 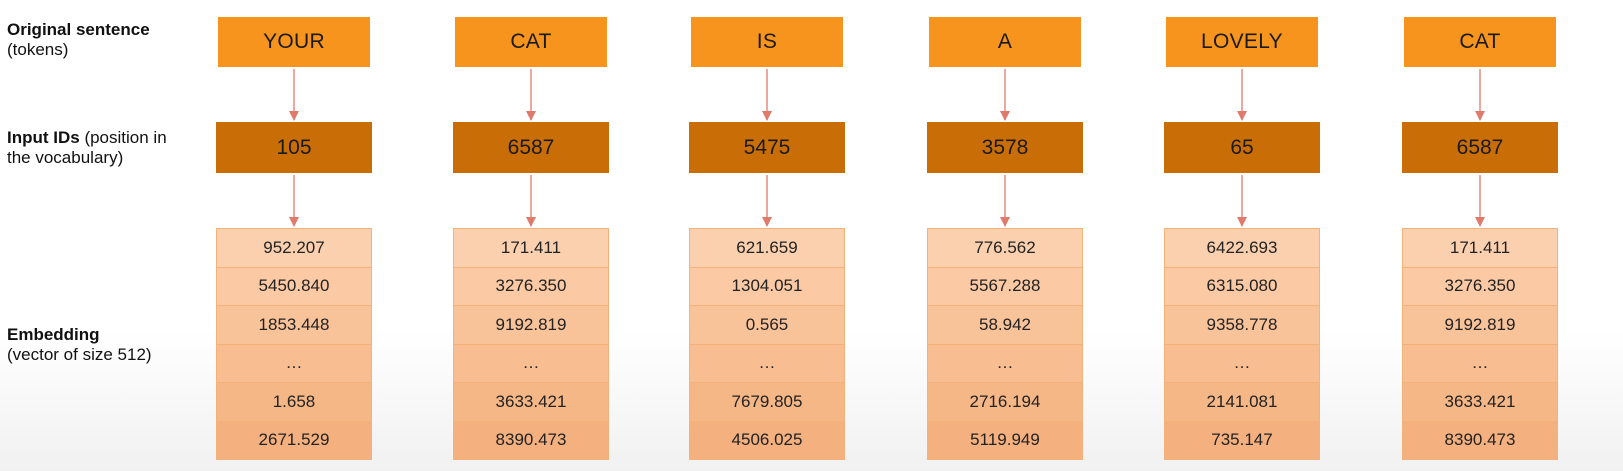 I want to click on embedding-row-label: Embedding (vector of size 512), so click(x=79, y=345).